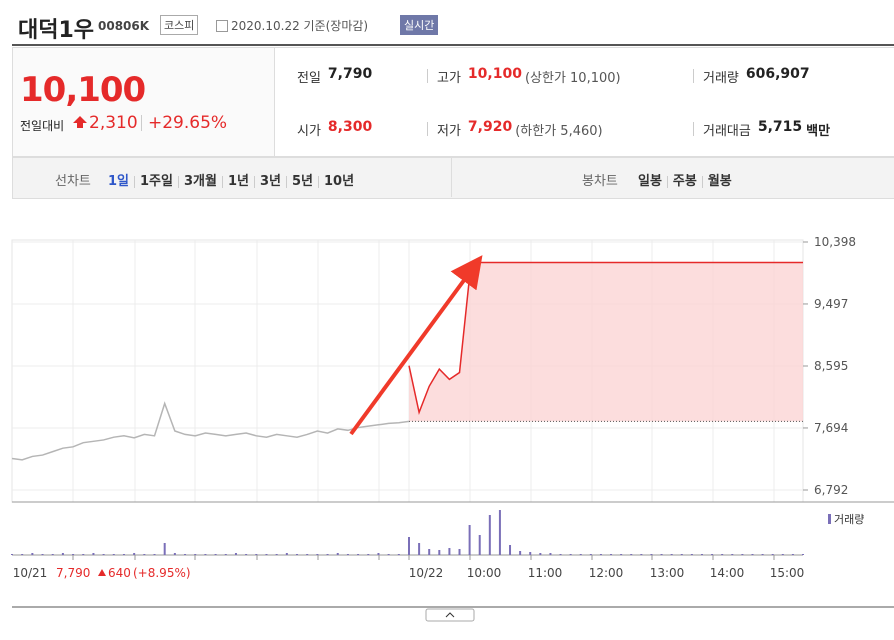 The image size is (894, 640). Describe the element at coordinates (73, 181) in the screenshot. I see `line-chart-label: 선차트` at that location.